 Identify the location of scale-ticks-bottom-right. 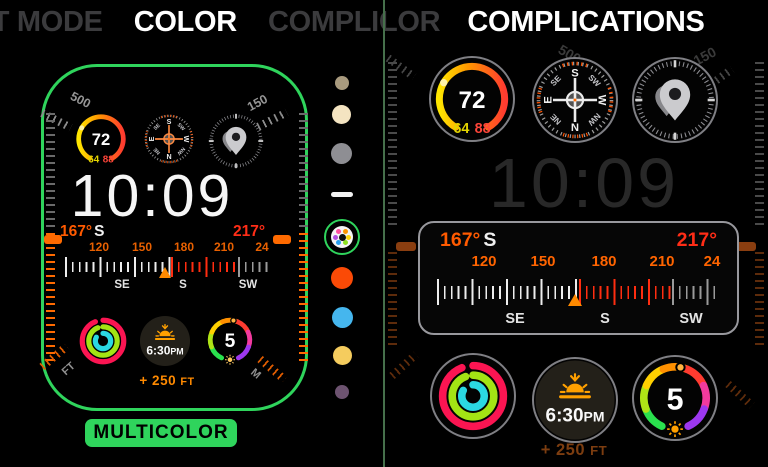
(272, 369).